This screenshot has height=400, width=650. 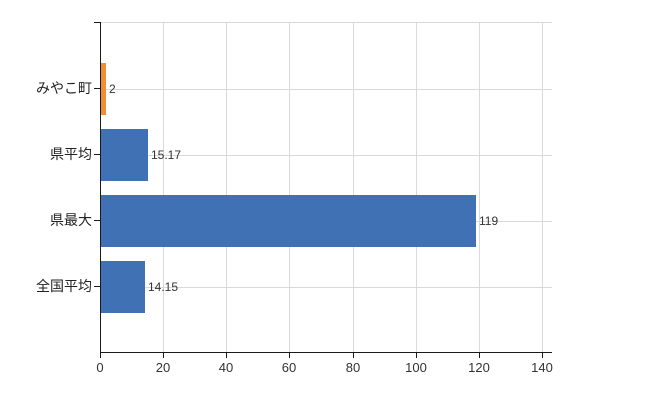 What do you see at coordinates (71, 220) in the screenshot?
I see `category-label-2: 県最大` at bounding box center [71, 220].